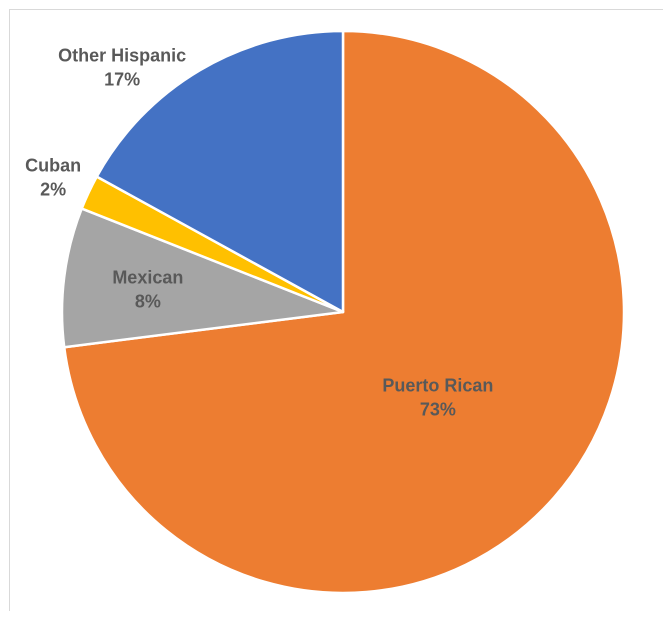  I want to click on slice-label: Cuban, so click(53, 166).